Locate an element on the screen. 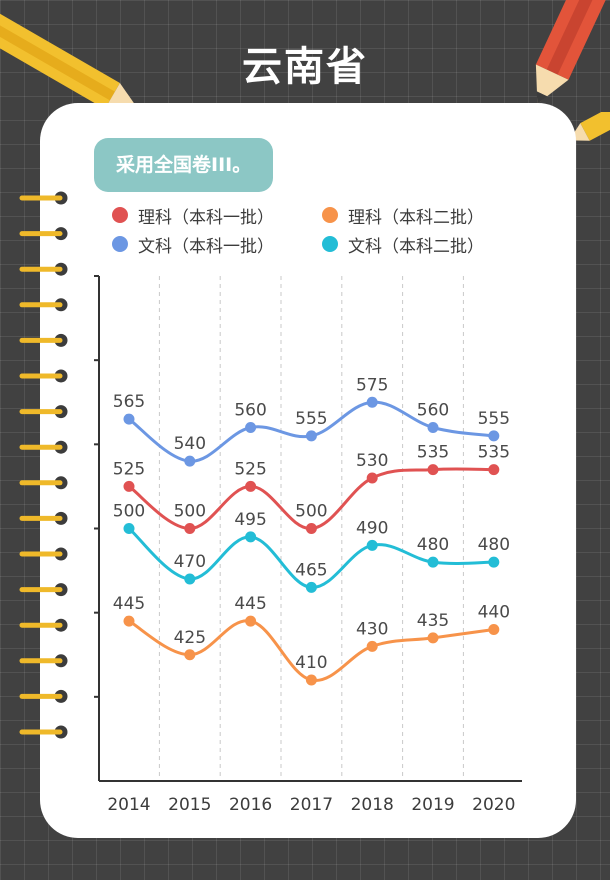  notebook-rings is located at coordinates (43, 465).